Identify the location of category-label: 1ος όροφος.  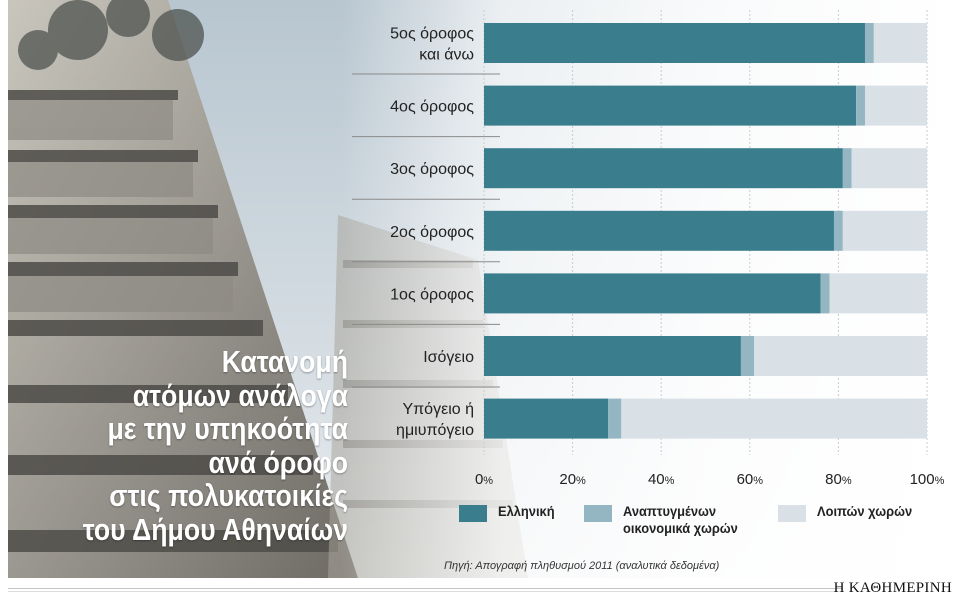
(432, 294).